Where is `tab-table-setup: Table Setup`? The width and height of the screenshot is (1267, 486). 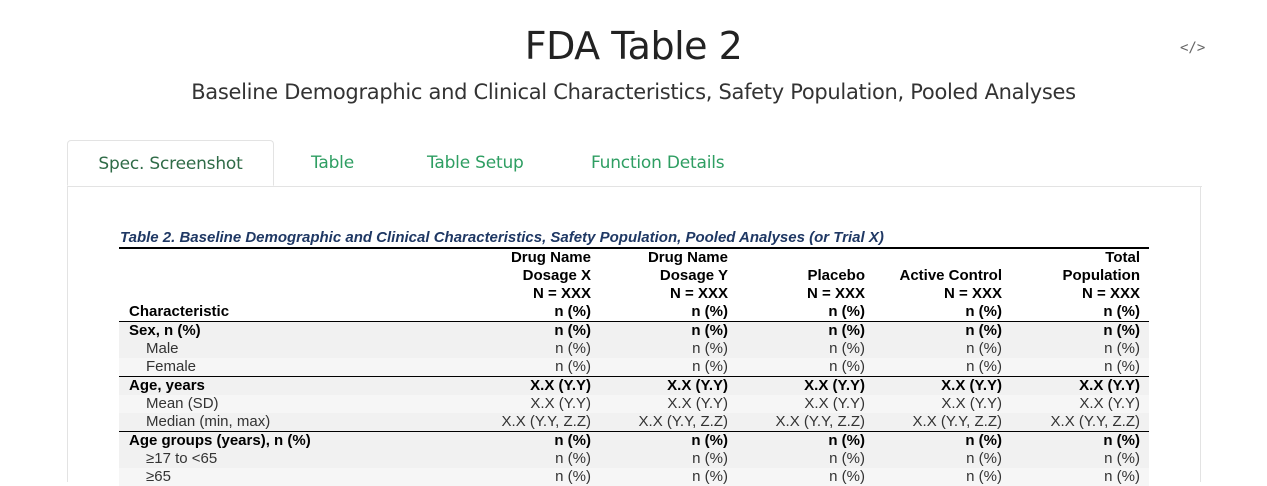 tab-table-setup: Table Setup is located at coordinates (475, 163).